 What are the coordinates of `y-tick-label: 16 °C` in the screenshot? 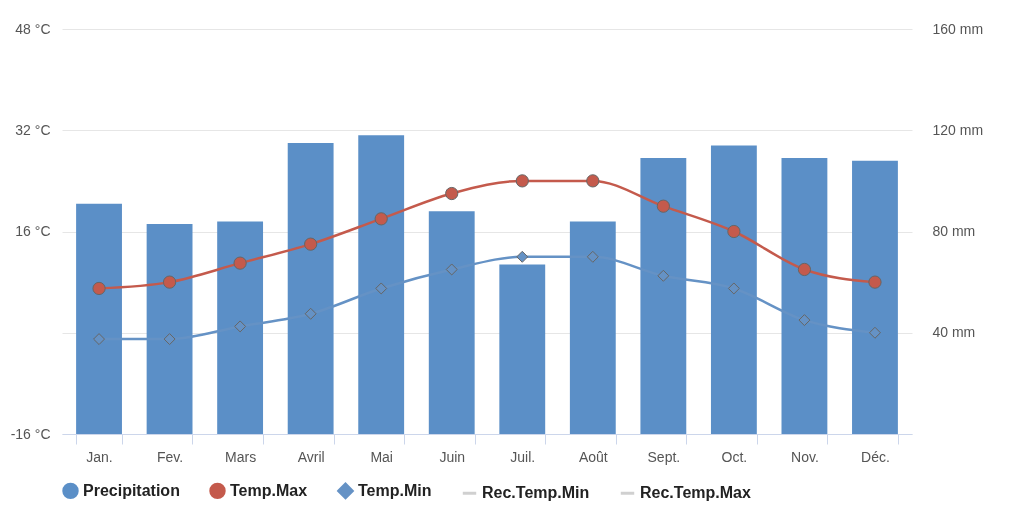 It's located at (33, 231).